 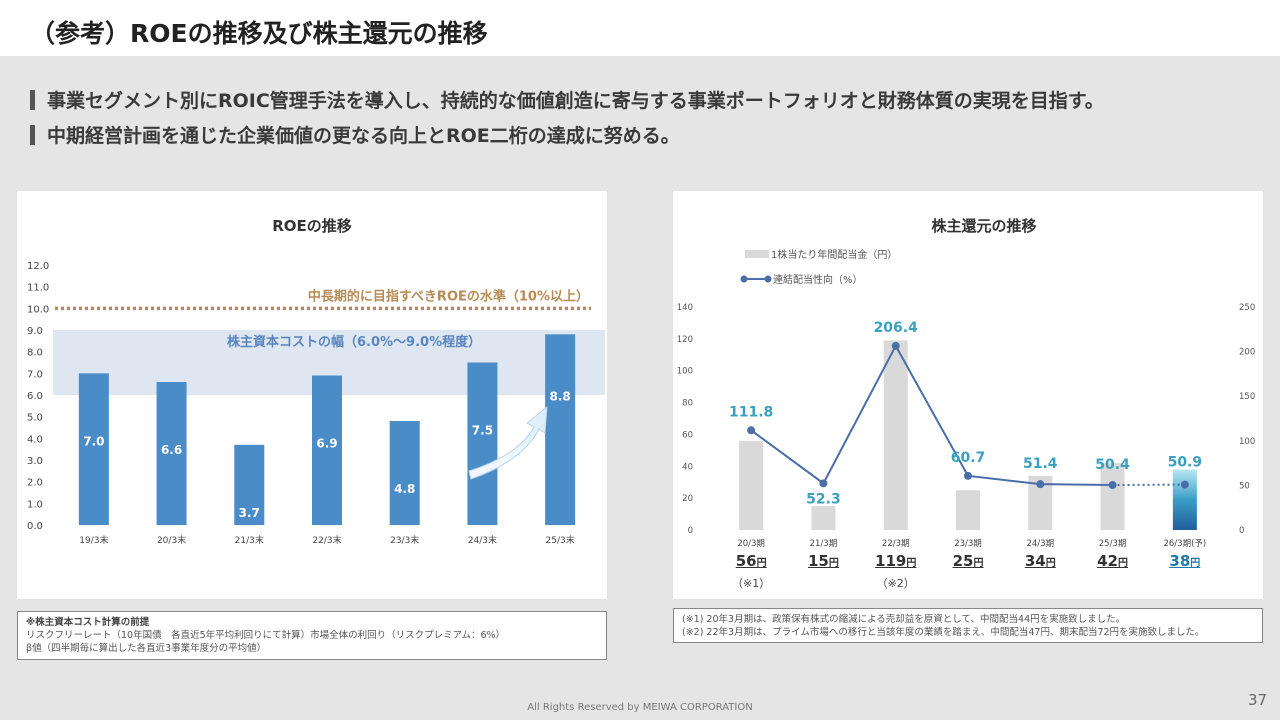 What do you see at coordinates (171, 450) in the screenshot?
I see `roe-bar-value: 6.6` at bounding box center [171, 450].